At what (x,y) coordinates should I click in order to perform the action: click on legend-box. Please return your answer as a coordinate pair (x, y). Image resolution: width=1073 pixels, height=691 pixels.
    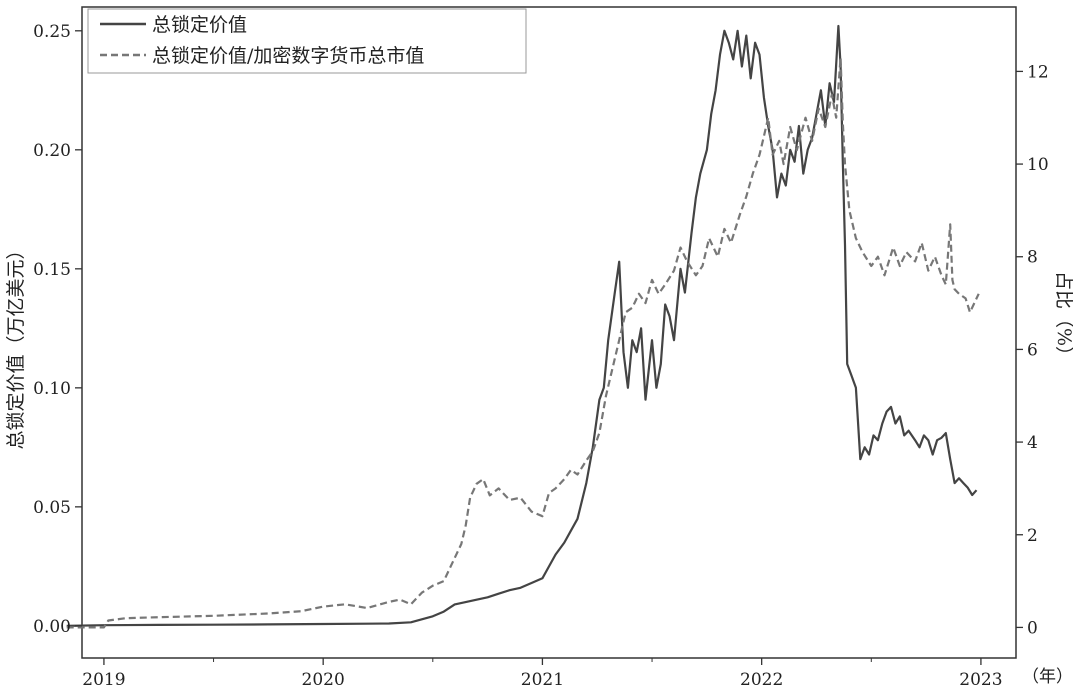
    Looking at the image, I should click on (307, 41).